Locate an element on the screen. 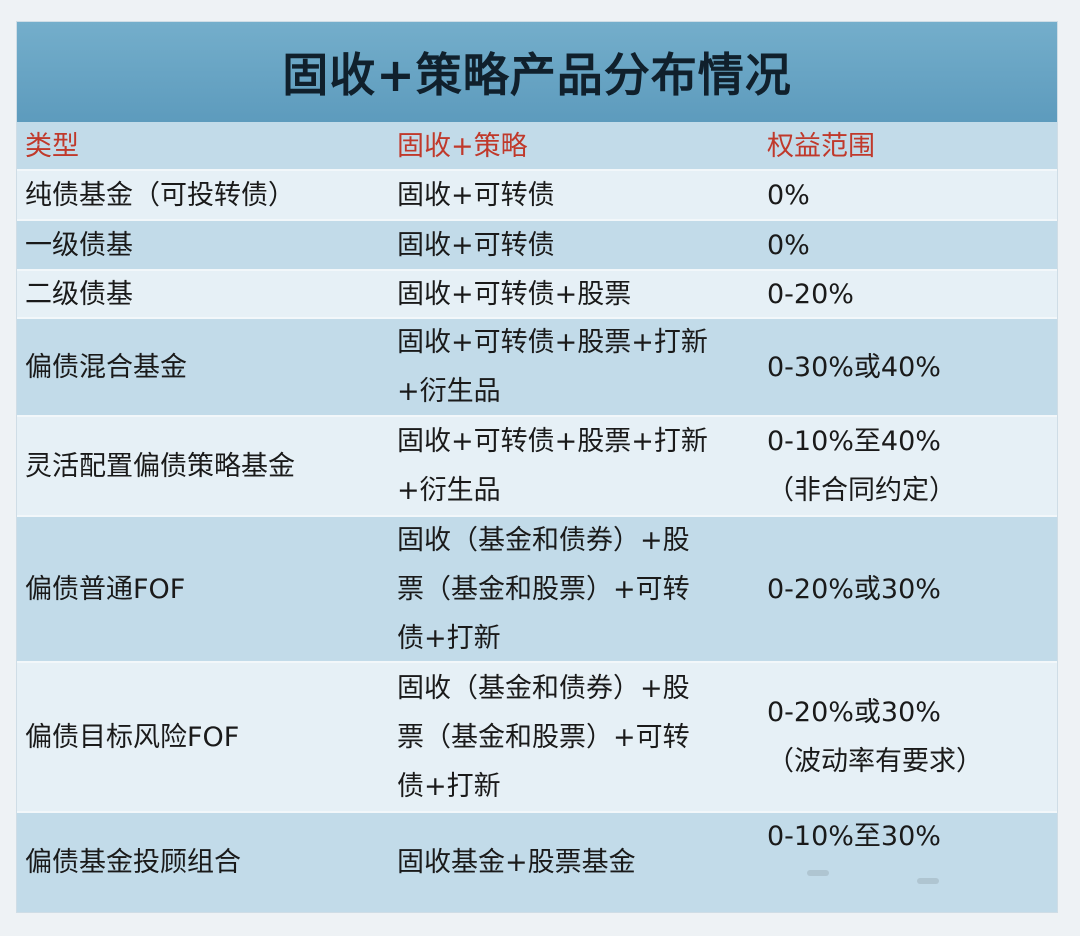 Image resolution: width=1080 pixels, height=936 pixels. row-equity: 0-20%或30% is located at coordinates (909, 589).